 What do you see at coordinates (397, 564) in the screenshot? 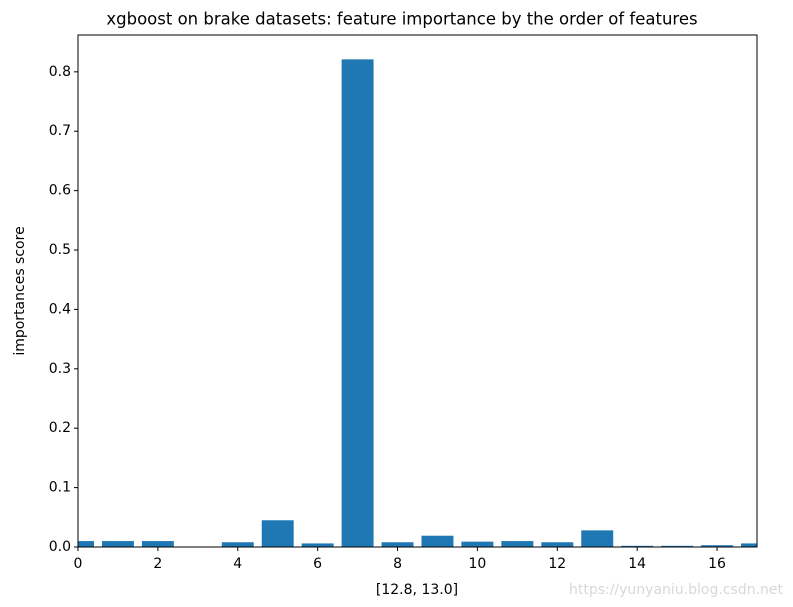
I see `x-tick-label: 8` at bounding box center [397, 564].